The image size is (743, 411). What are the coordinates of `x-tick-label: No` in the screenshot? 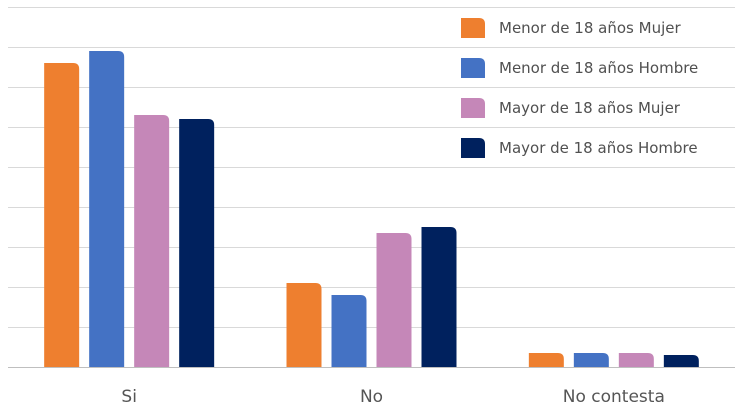 It's located at (371, 397).